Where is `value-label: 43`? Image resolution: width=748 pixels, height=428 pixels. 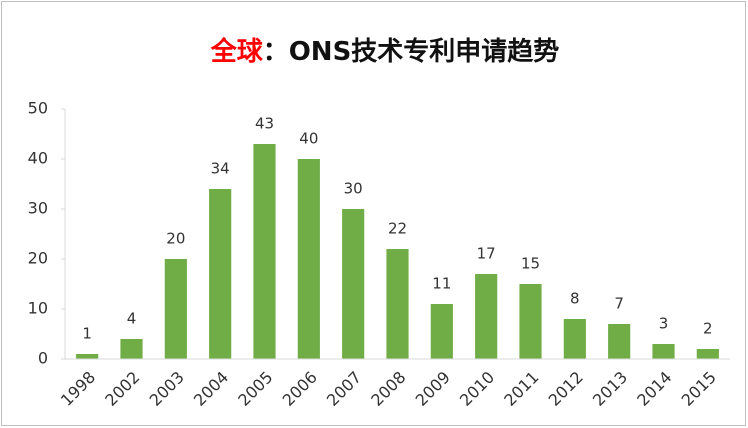 value-label: 43 is located at coordinates (264, 124).